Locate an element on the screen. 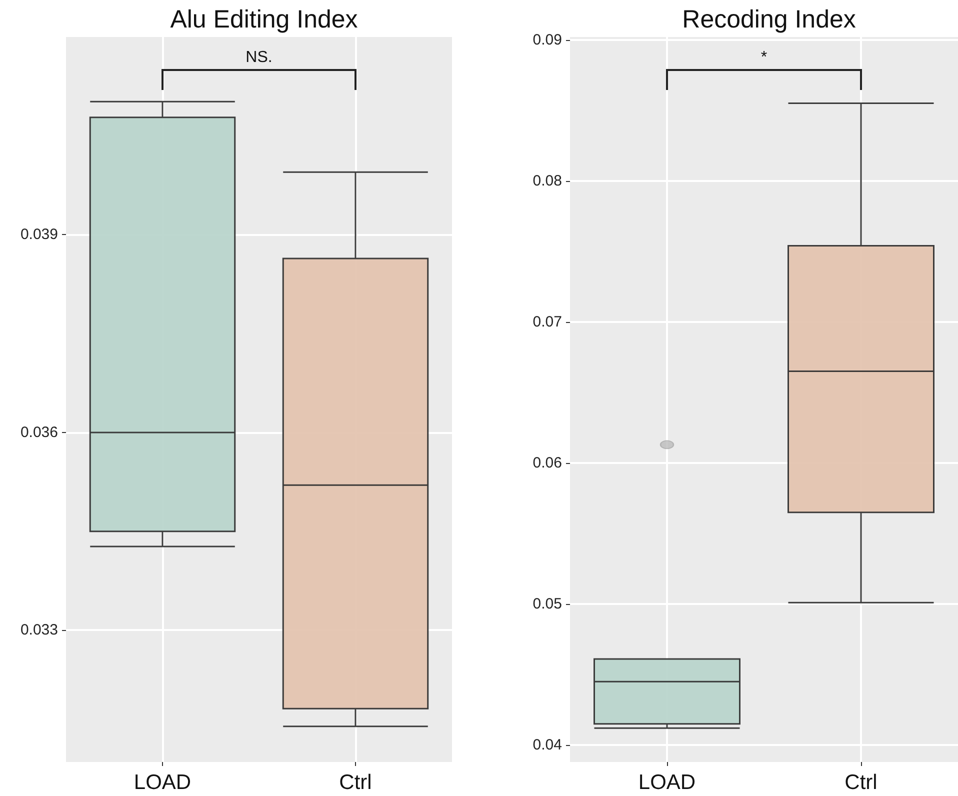 This screenshot has height=796, width=958. y-tick-label: 0.07 is located at coordinates (547, 321).